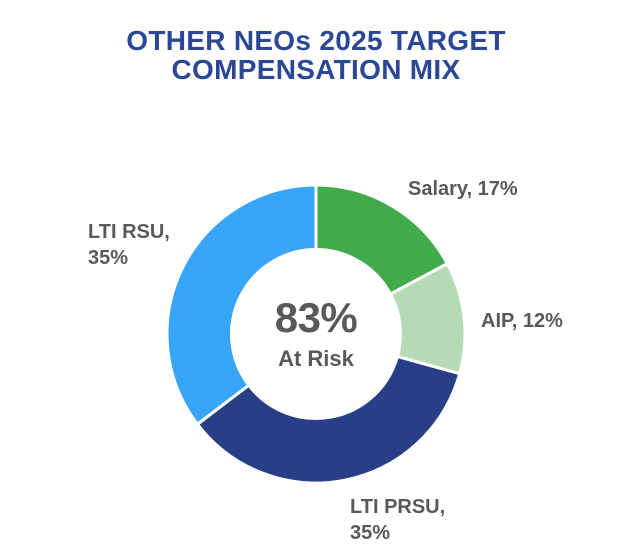 Image resolution: width=632 pixels, height=556 pixels. What do you see at coordinates (370, 533) in the screenshot?
I see `segment-label-lti-prsu-line-2: 35%` at bounding box center [370, 533].